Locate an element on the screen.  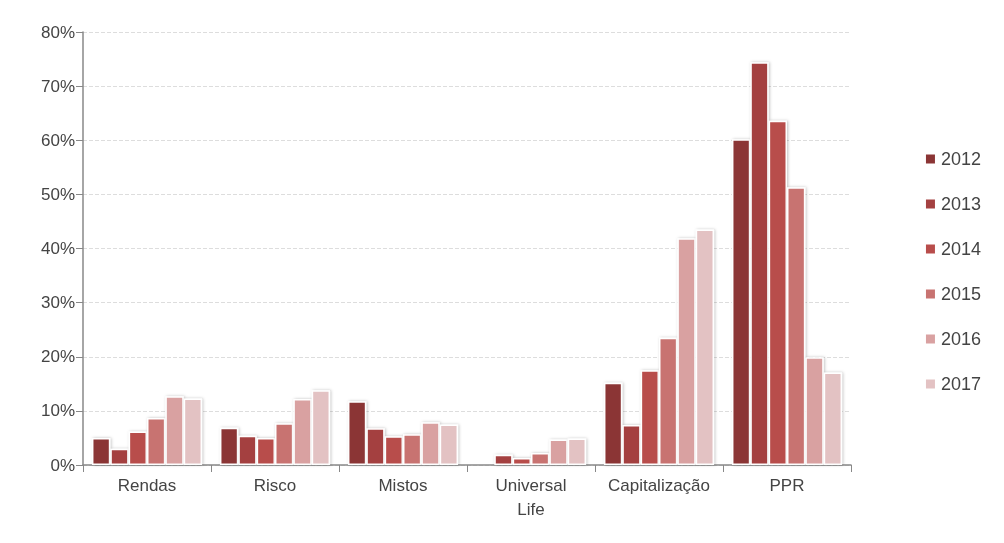
legend-label: 2016 is located at coordinates (960, 339).